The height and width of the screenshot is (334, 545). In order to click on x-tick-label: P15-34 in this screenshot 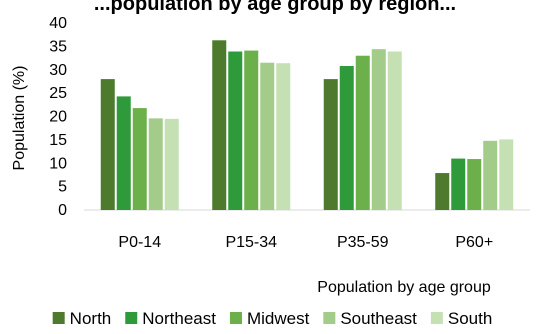, I will do `click(251, 242)`.